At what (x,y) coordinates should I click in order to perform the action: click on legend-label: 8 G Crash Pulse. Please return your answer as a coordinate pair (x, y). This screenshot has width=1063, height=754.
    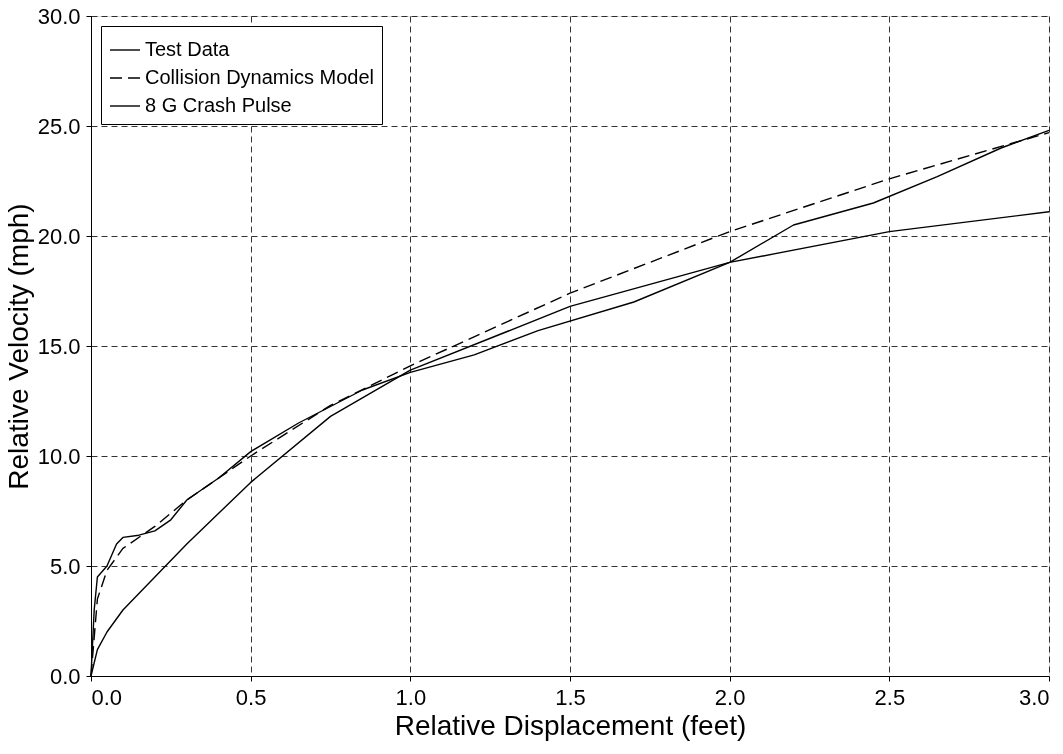
    Looking at the image, I should click on (218, 105).